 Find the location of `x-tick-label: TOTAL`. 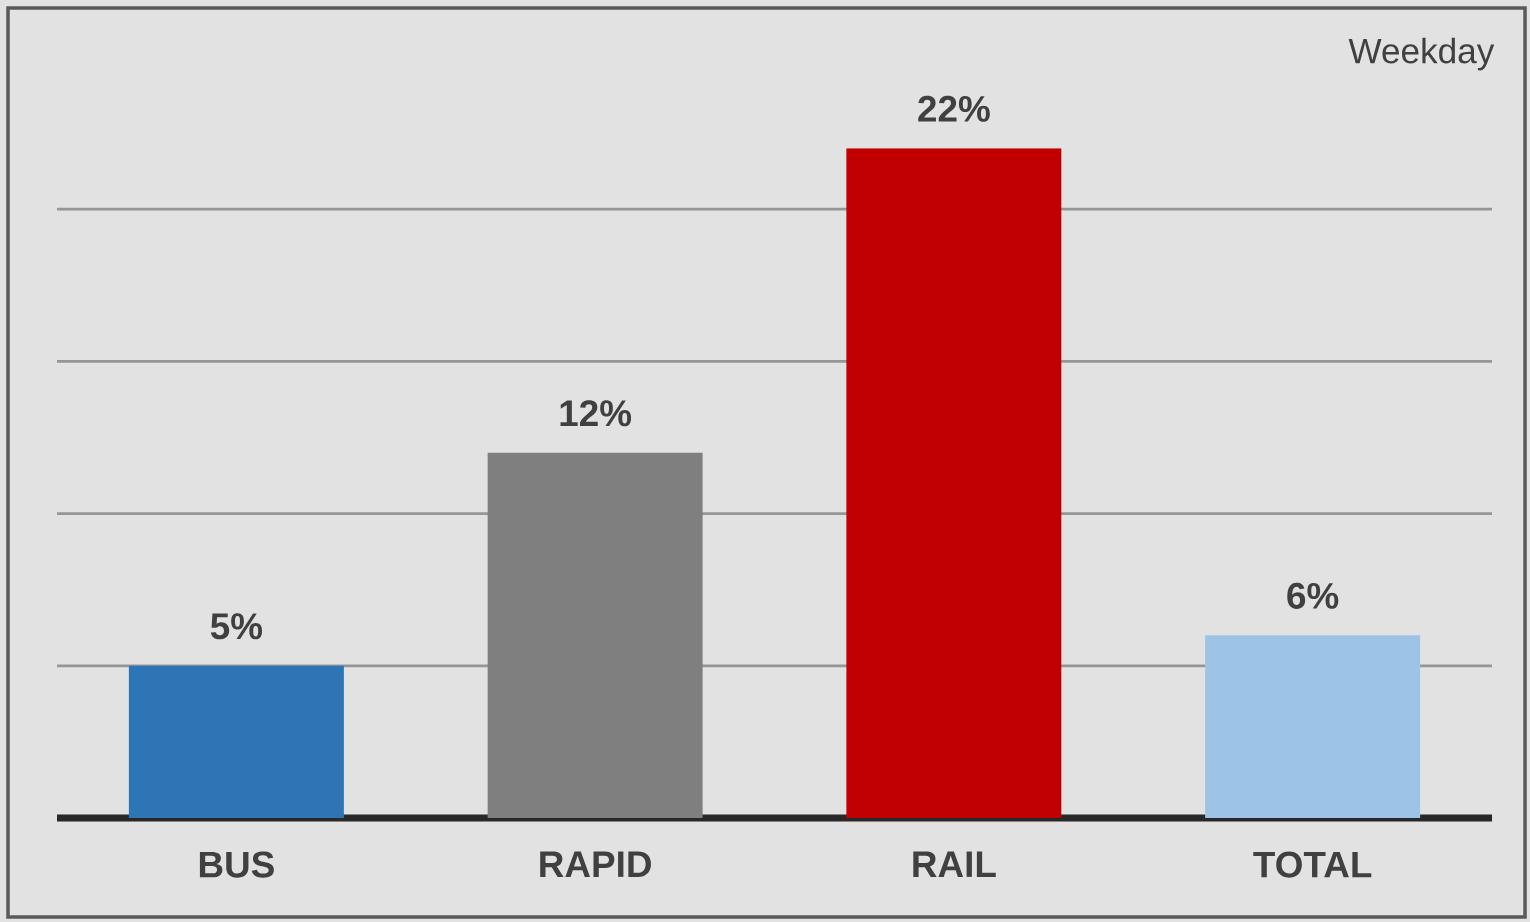

x-tick-label: TOTAL is located at coordinates (1312, 864).